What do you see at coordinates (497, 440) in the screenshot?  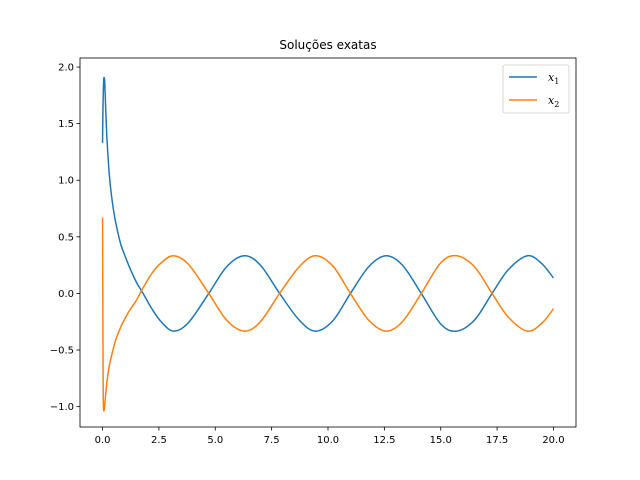 I see `x-tick-label: 17.5` at bounding box center [497, 440].